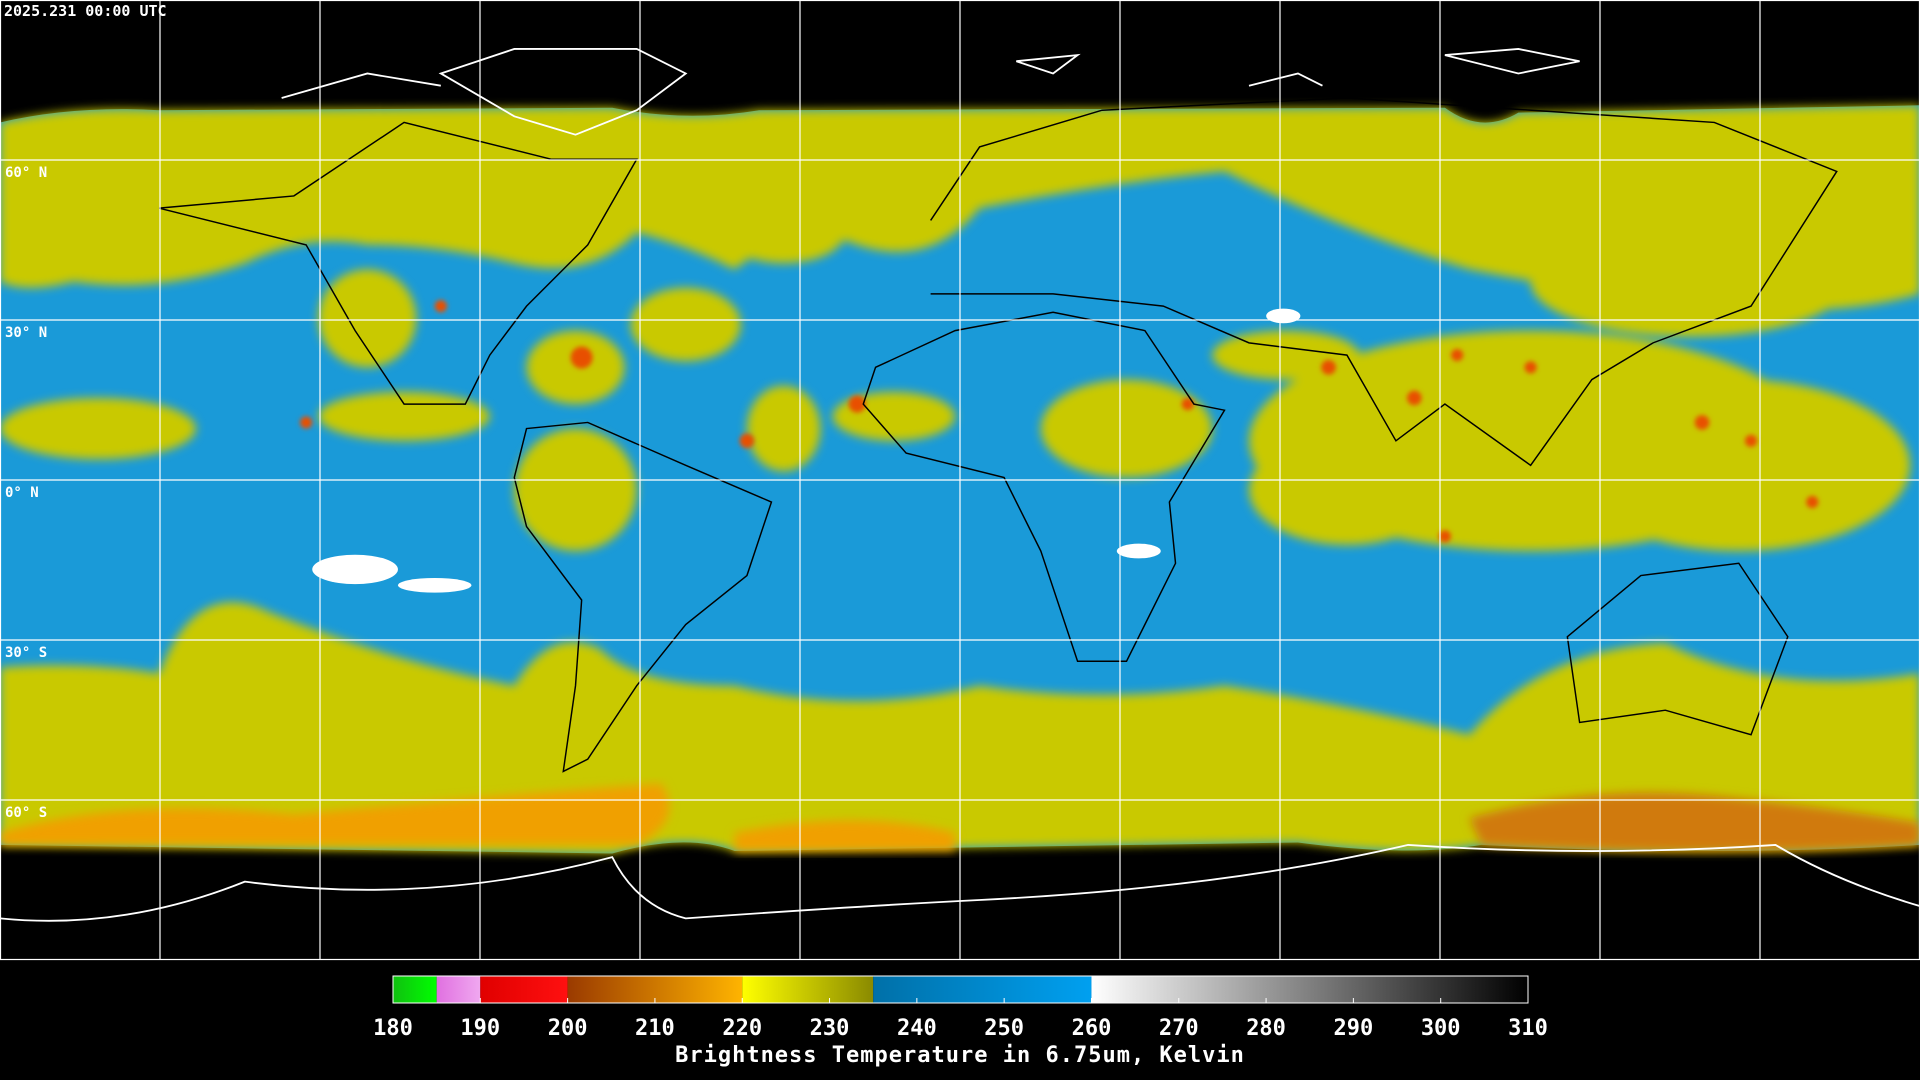 The image size is (1920, 1080). Describe the element at coordinates (393, 1028) in the screenshot. I see `colorbar-tick-label: 180` at that location.